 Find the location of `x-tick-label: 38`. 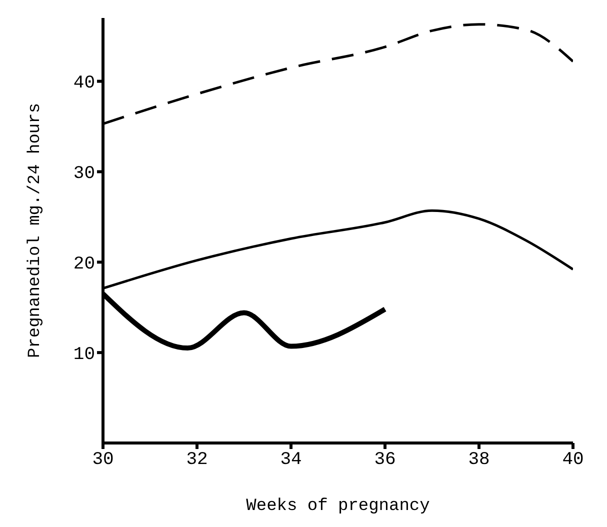

x-tick-label: 38 is located at coordinates (479, 460).